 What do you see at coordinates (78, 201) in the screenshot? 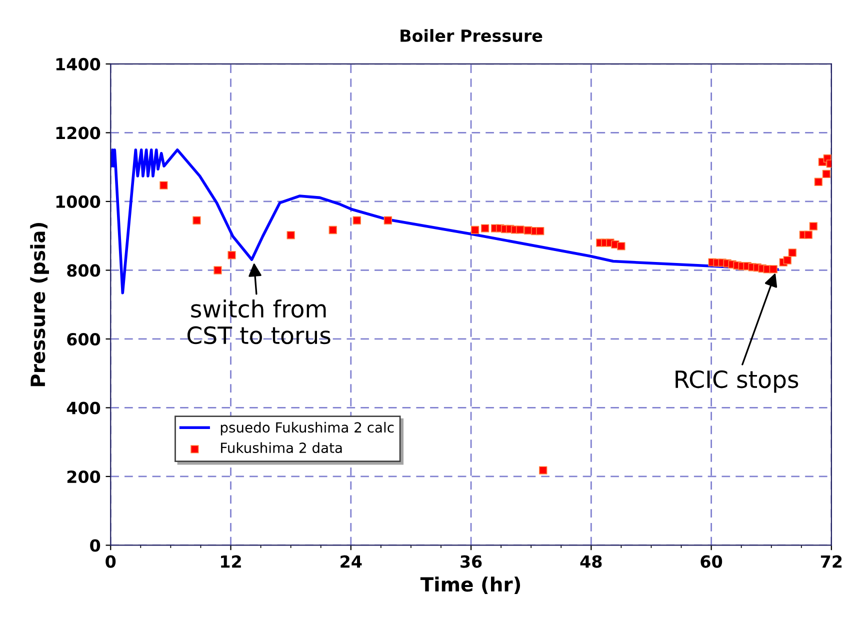
I see `y-tick-label: 1000` at bounding box center [78, 201].